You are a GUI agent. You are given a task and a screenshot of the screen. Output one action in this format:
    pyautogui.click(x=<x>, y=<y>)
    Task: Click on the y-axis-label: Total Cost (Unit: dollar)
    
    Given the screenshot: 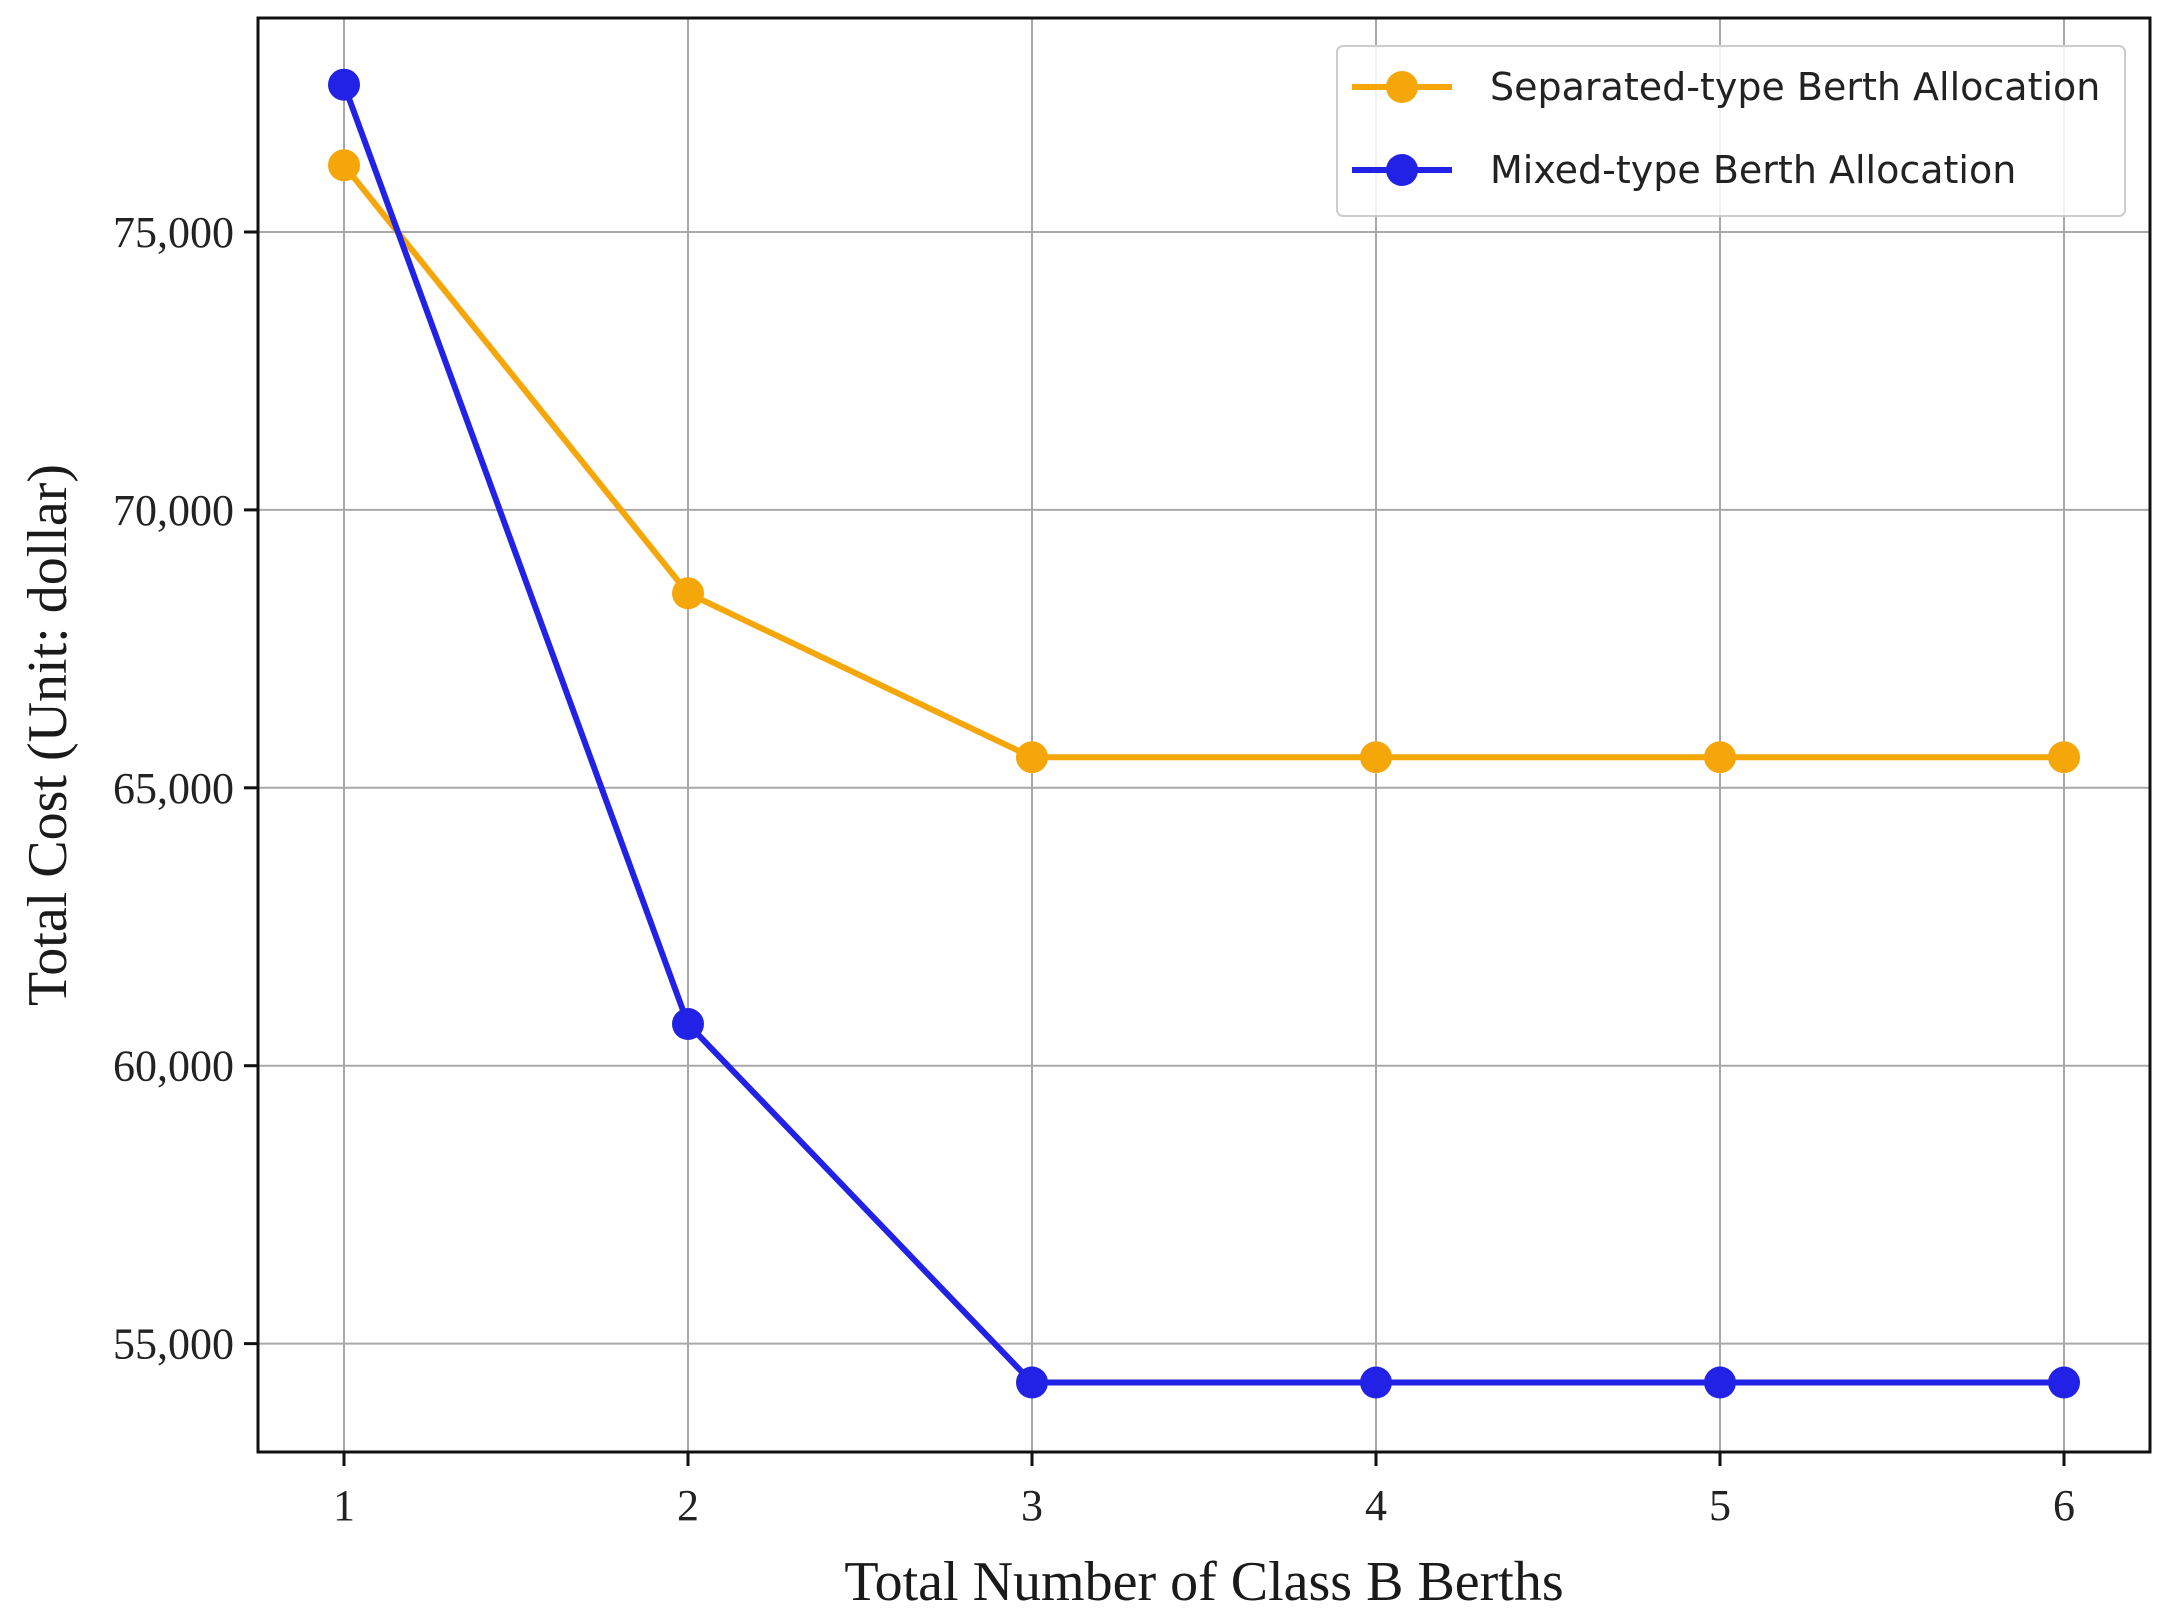 What is the action you would take?
    pyautogui.click(x=48, y=735)
    